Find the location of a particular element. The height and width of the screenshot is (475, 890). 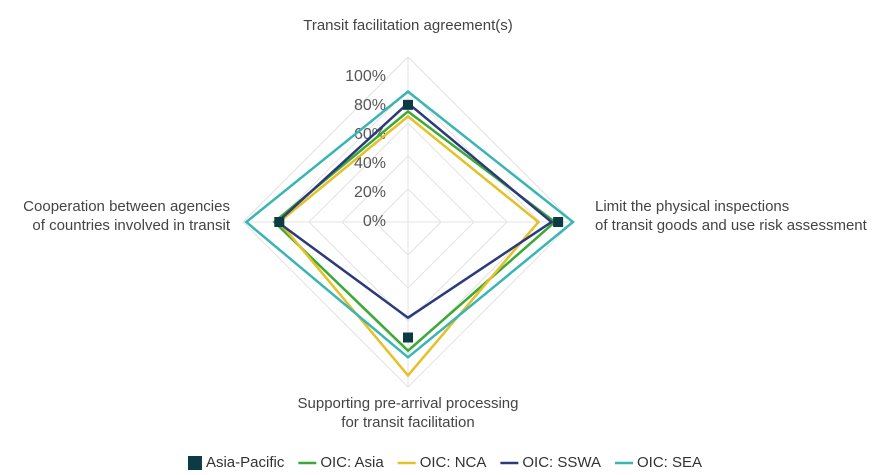

tick-label: 20% is located at coordinates (370, 192).